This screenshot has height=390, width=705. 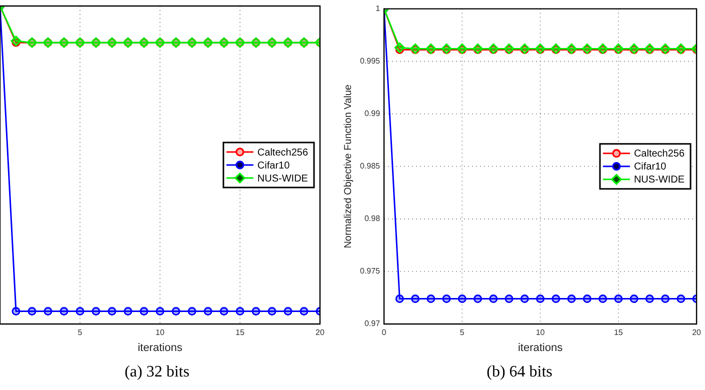 What do you see at coordinates (157, 372) in the screenshot?
I see `text: (a) 32 bits` at bounding box center [157, 372].